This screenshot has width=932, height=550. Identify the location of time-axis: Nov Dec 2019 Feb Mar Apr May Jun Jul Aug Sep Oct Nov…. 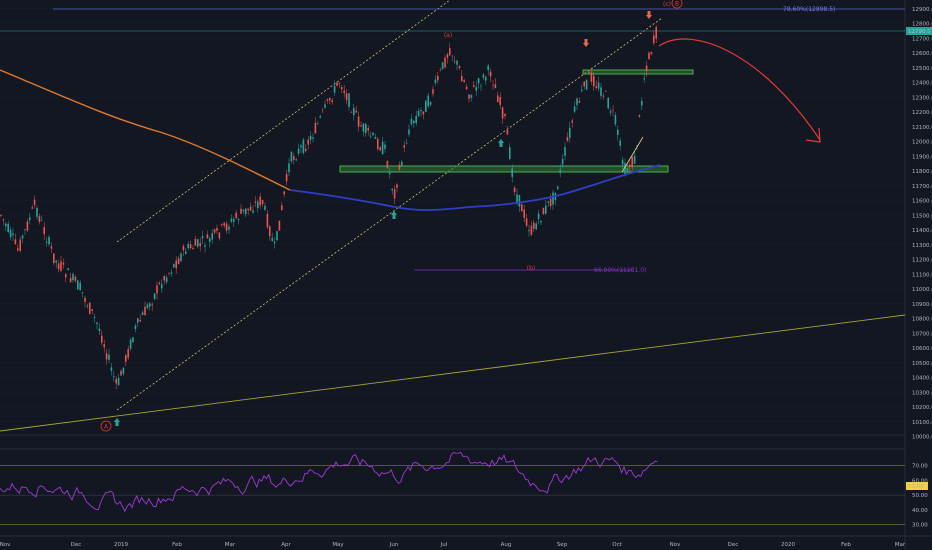
(453, 545).